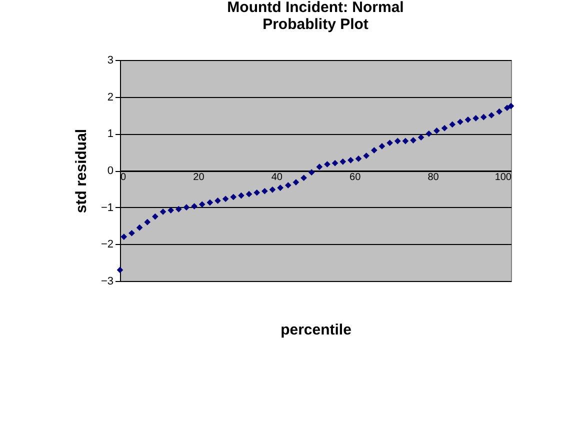 This screenshot has width=577, height=423. I want to click on chart-title: Mountd Incident: Normal Probablity Plot, so click(315, 16).